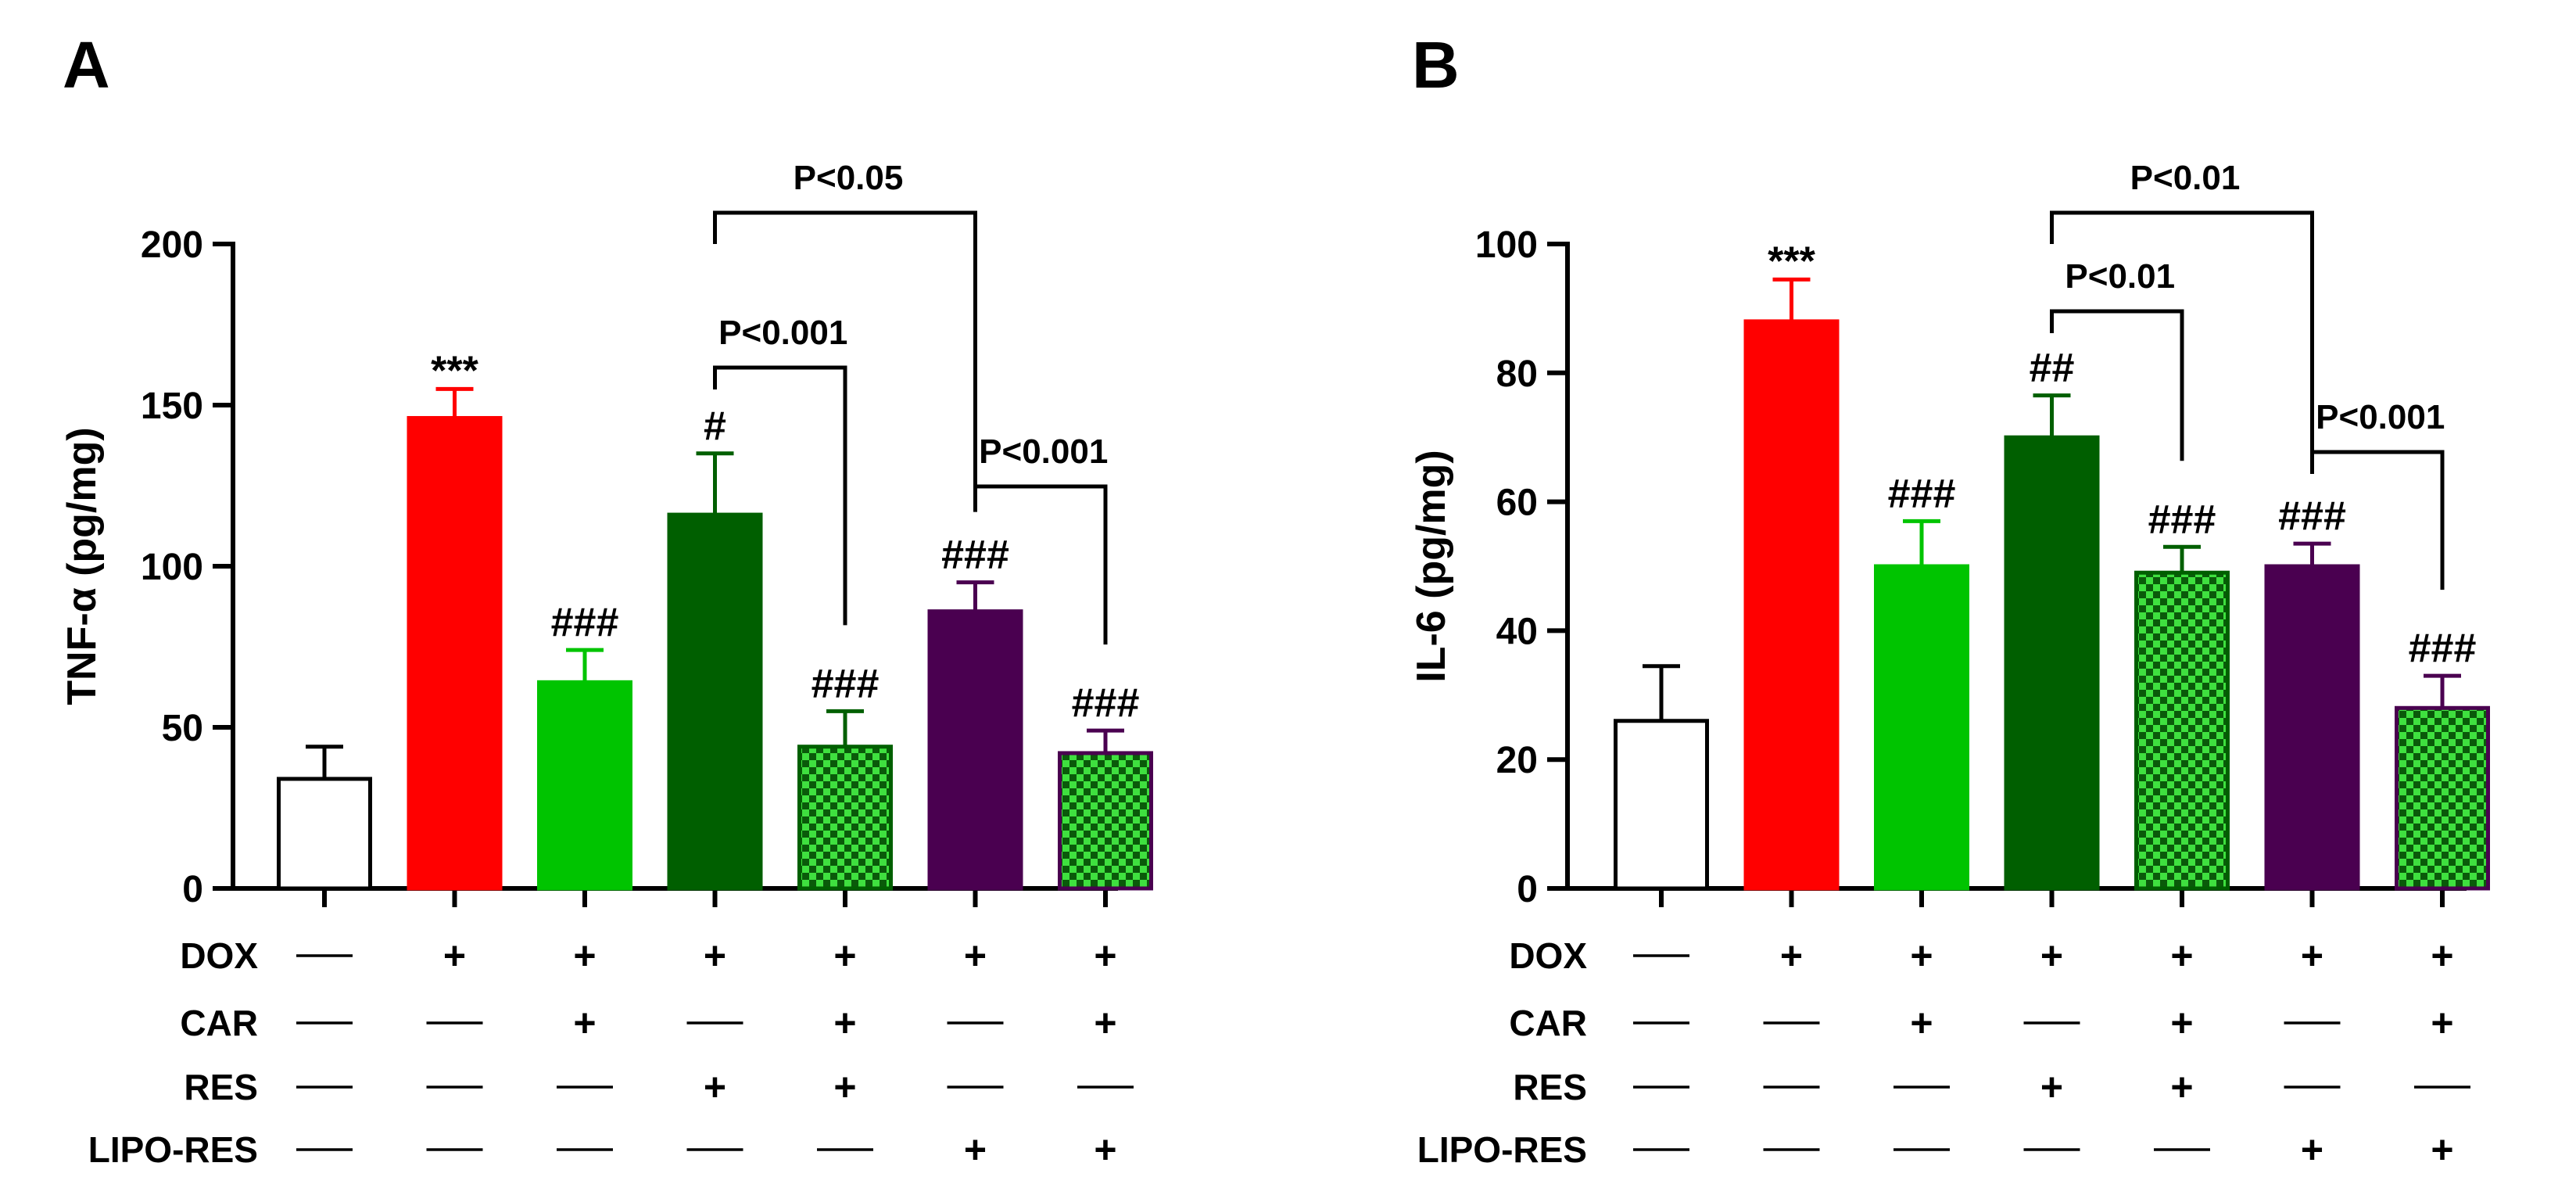 Image resolution: width=2576 pixels, height=1195 pixels. I want to click on y-tick-label: 150, so click(172, 407).